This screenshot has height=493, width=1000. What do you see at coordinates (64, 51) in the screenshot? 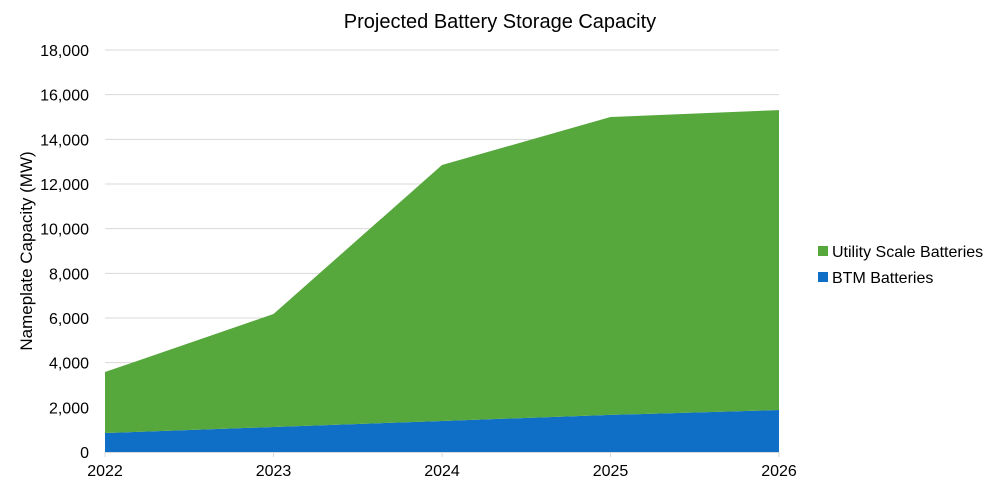
I see `y-tick-label: 18,000` at bounding box center [64, 51].